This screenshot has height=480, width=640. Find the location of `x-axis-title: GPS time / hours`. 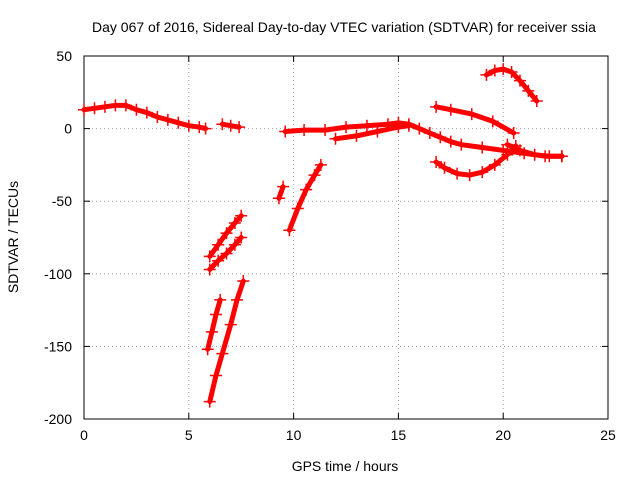

x-axis-title: GPS time / hours is located at coordinates (345, 466).